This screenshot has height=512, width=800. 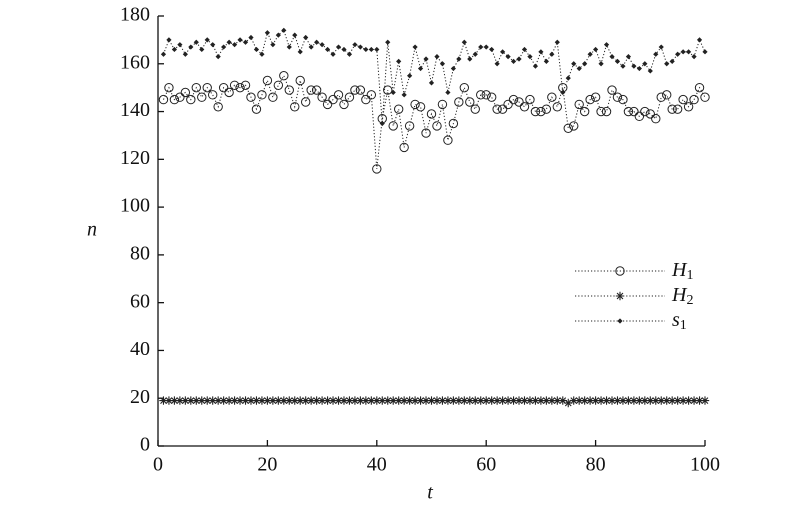 What do you see at coordinates (430, 493) in the screenshot?
I see `x-axis-label: t` at bounding box center [430, 493].